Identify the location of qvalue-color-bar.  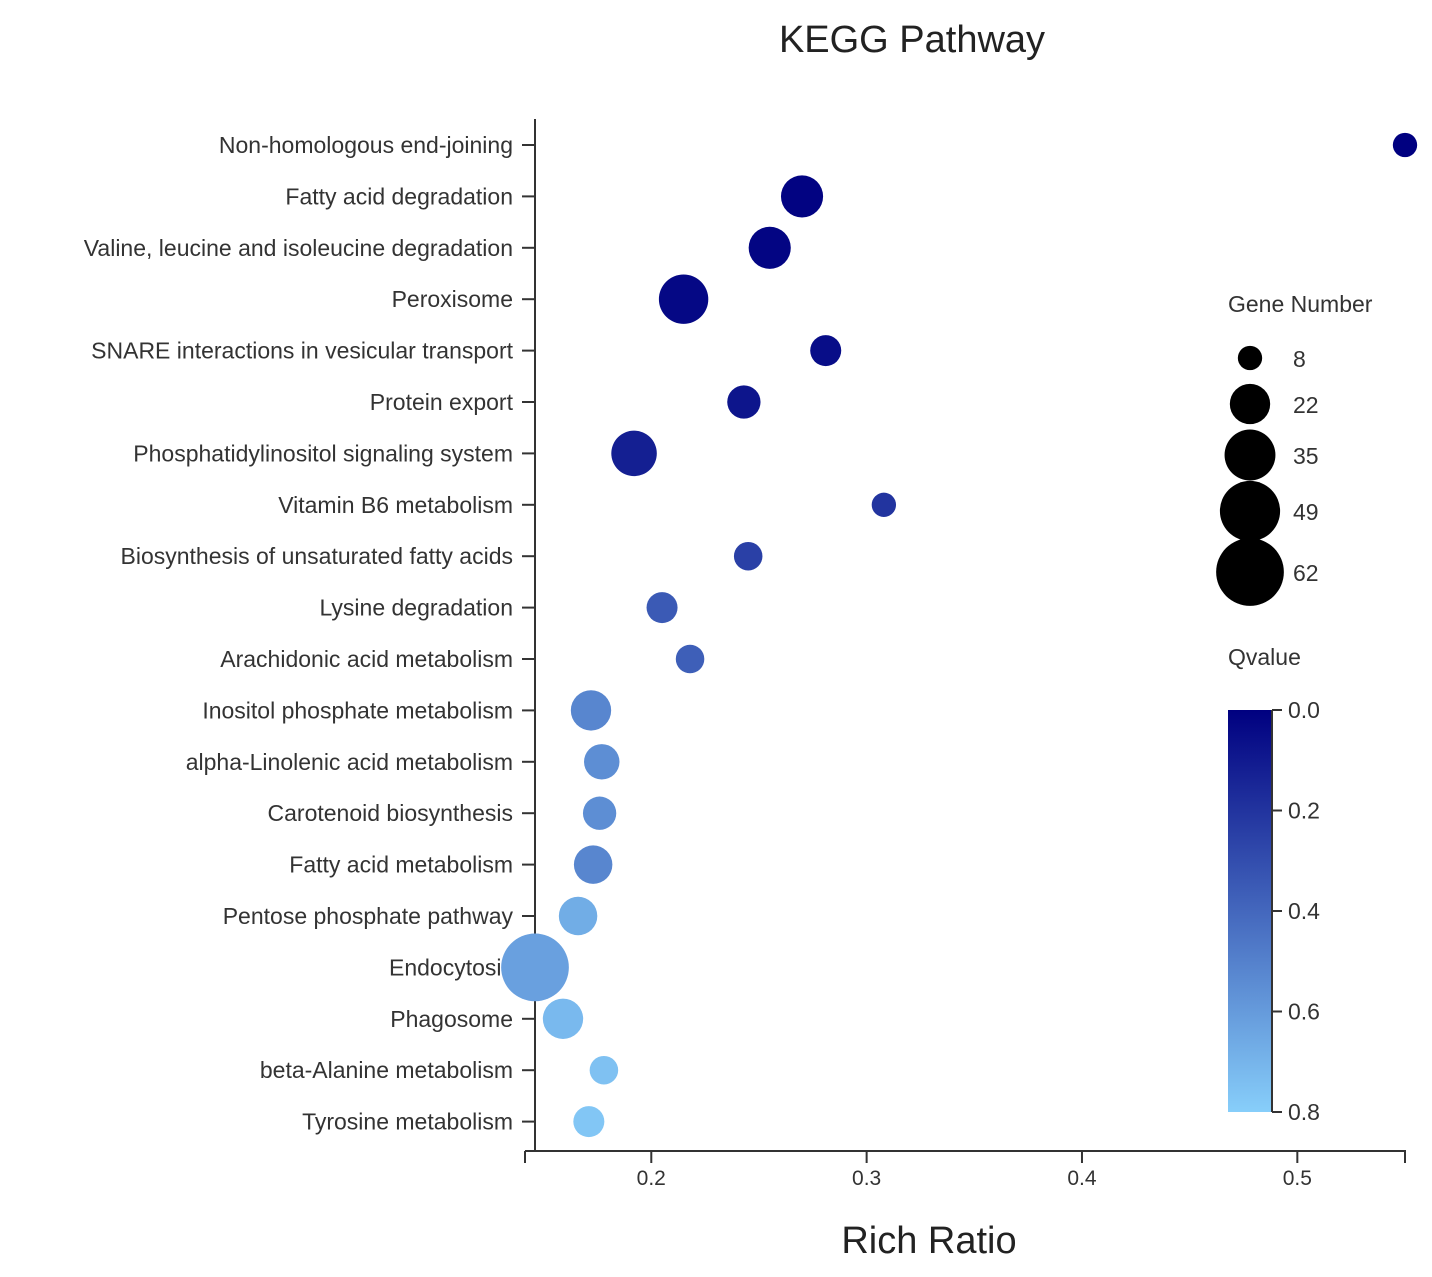
(1250, 911).